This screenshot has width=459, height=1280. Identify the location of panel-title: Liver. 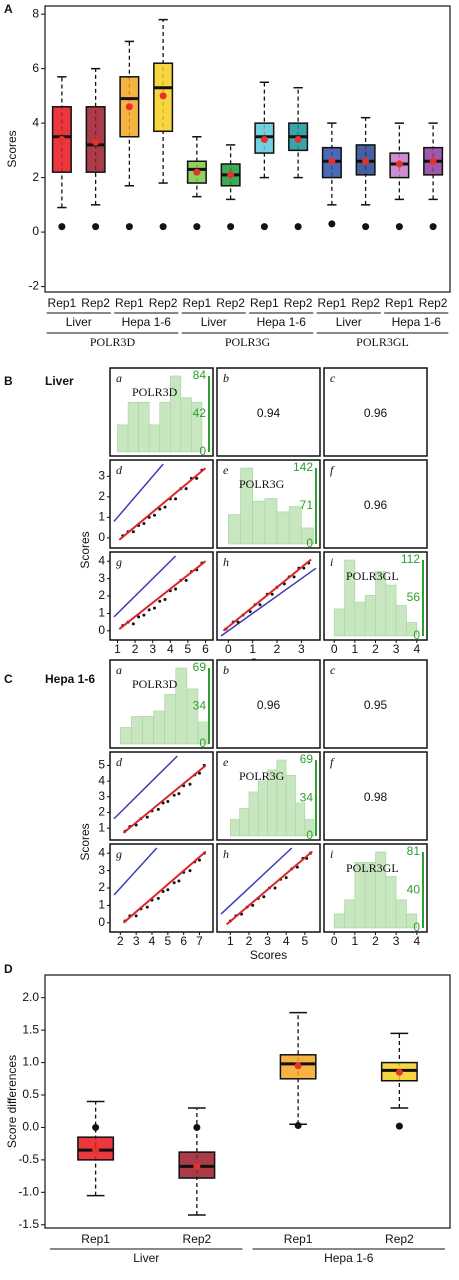
(59, 381).